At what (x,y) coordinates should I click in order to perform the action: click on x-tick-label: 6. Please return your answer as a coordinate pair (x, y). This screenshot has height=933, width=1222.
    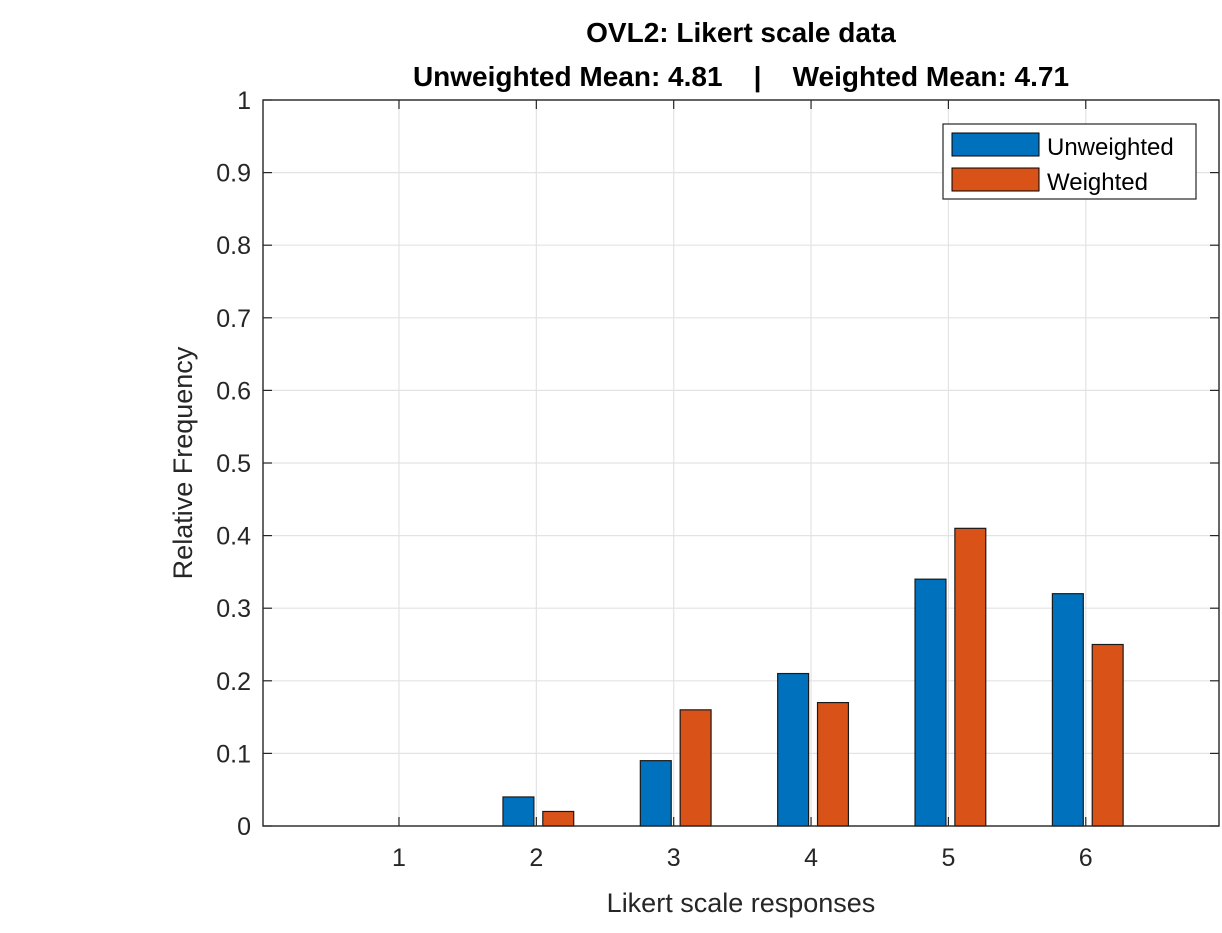
    Looking at the image, I should click on (1086, 858).